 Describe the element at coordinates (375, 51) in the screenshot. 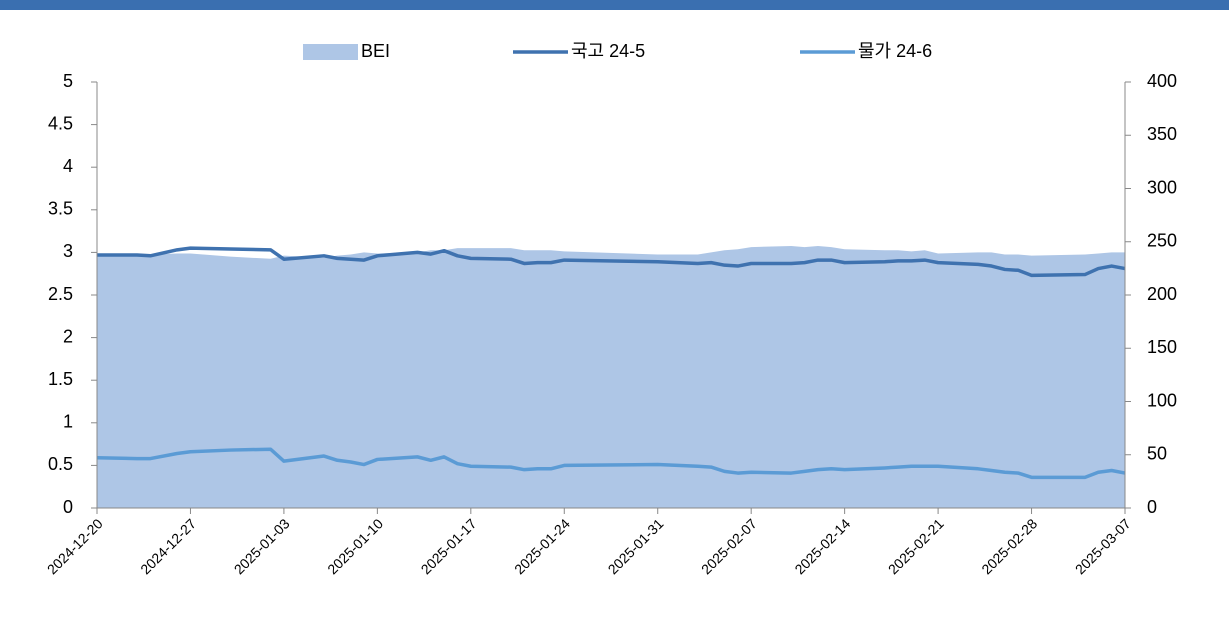

I see `legend-label: BEI` at that location.